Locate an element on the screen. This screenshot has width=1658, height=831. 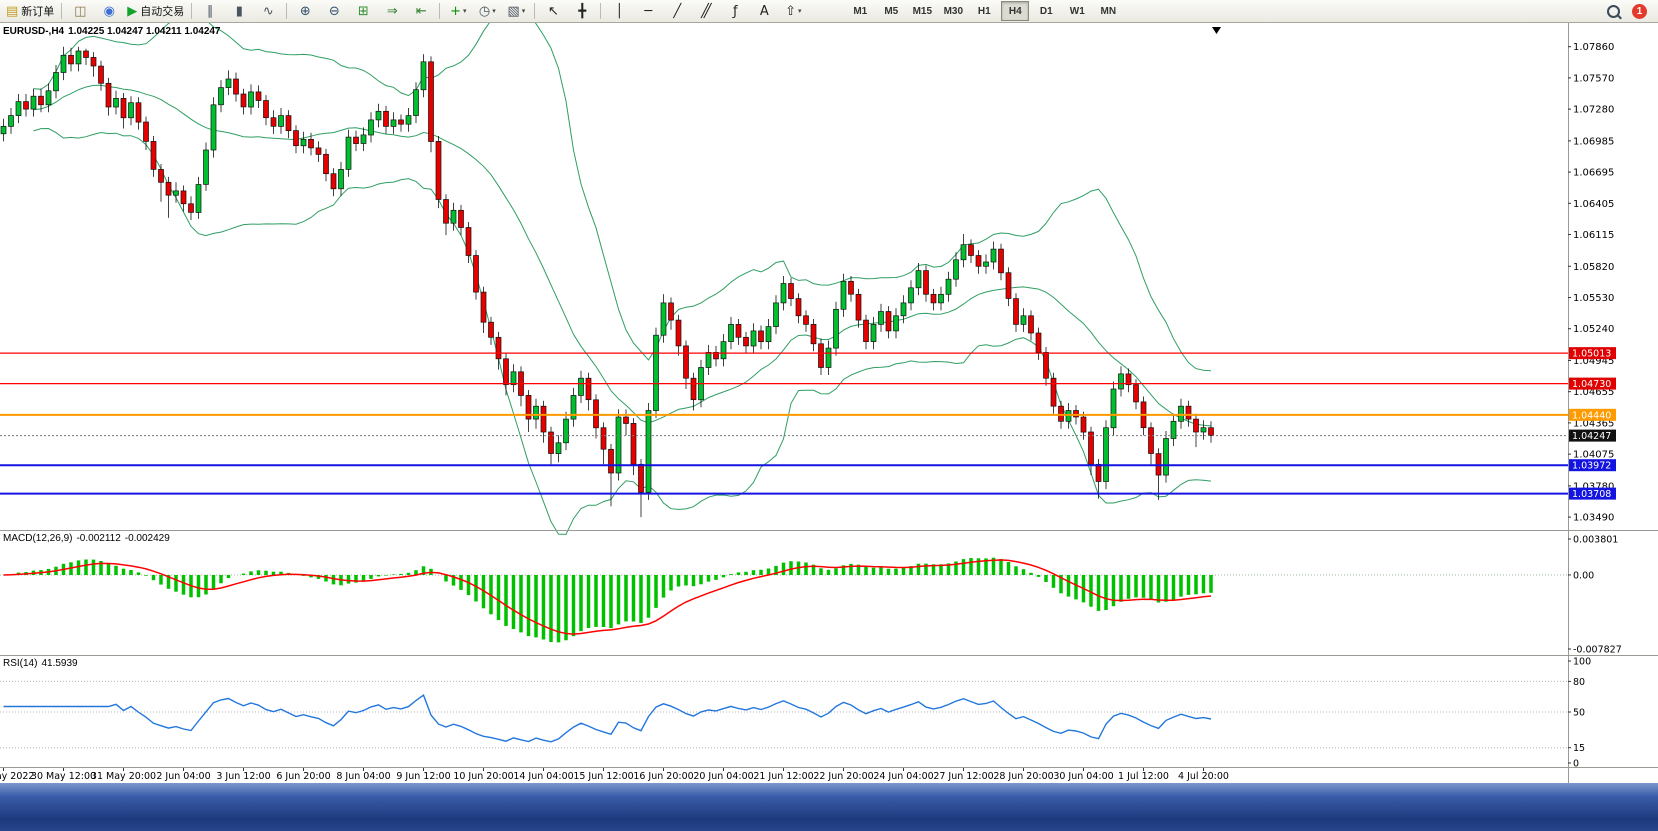
auto-trading-button-label: 自动交易 is located at coordinates (162, 12).